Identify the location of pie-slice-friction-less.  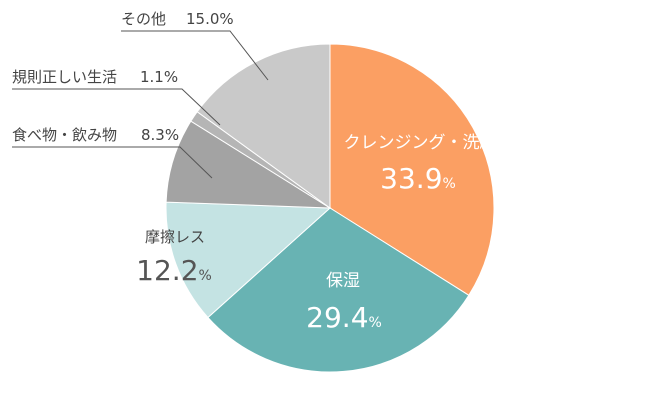
(248, 260).